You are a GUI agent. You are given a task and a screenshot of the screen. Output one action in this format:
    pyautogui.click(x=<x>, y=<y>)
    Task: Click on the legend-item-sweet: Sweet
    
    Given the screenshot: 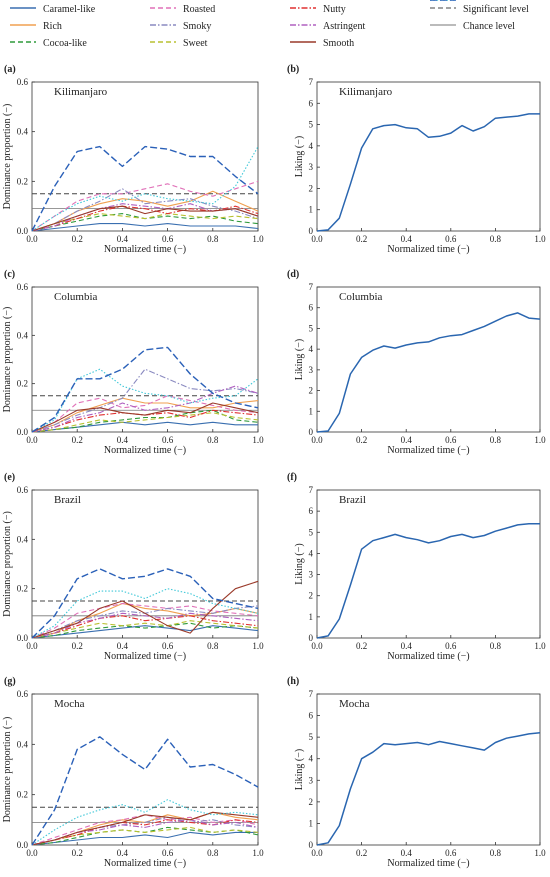 What is the action you would take?
    pyautogui.click(x=179, y=43)
    